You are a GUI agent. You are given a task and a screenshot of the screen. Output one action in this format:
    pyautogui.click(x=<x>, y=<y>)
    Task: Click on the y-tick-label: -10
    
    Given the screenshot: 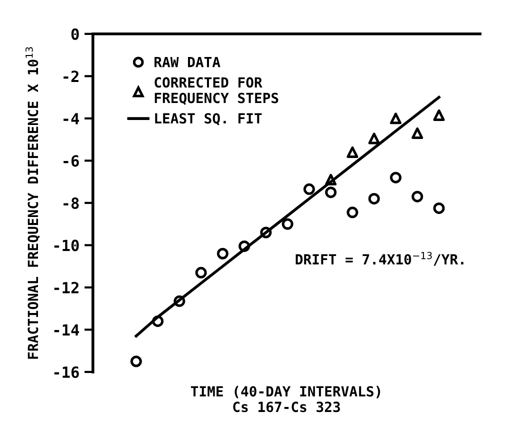 What is the action you would take?
    pyautogui.click(x=66, y=246)
    